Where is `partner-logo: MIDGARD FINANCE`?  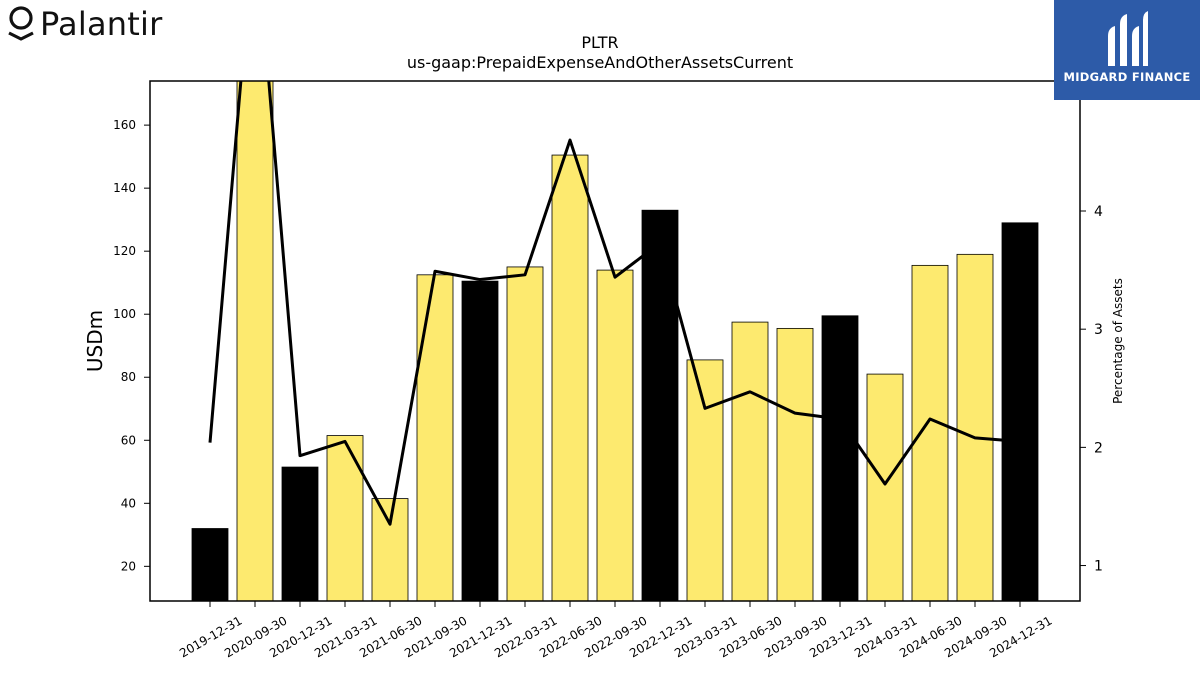 partner-logo: MIDGARD FINANCE is located at coordinates (1127, 50).